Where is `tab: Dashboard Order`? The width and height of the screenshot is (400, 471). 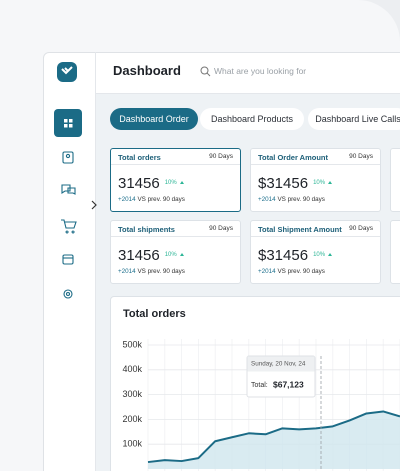 tab: Dashboard Order is located at coordinates (154, 119).